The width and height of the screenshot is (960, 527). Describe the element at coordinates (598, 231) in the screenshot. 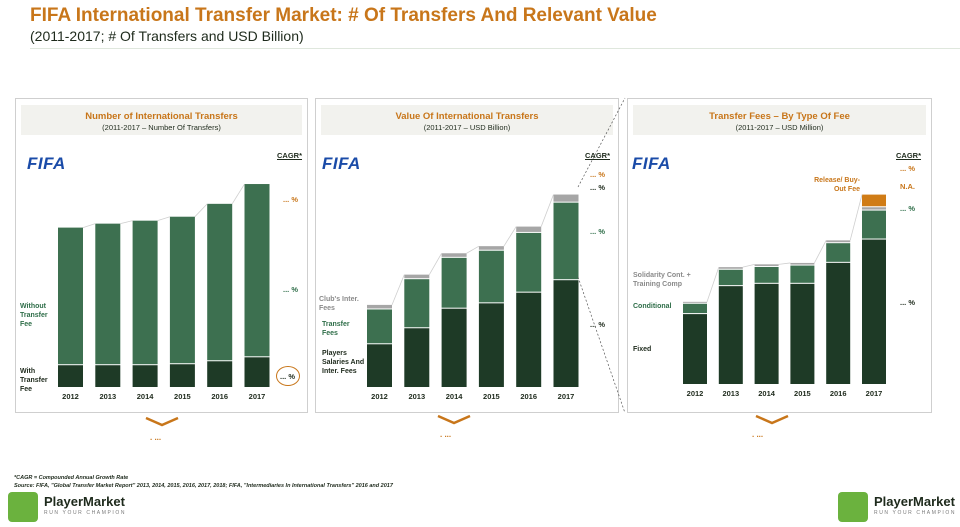

I see `cagr-transfer-fees: ... %` at that location.